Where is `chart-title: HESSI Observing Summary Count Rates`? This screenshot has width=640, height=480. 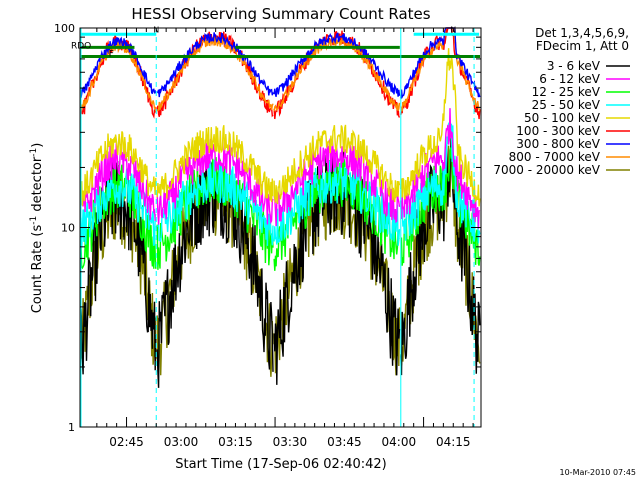
chart-title: HESSI Observing Summary Count Rates is located at coordinates (280, 14).